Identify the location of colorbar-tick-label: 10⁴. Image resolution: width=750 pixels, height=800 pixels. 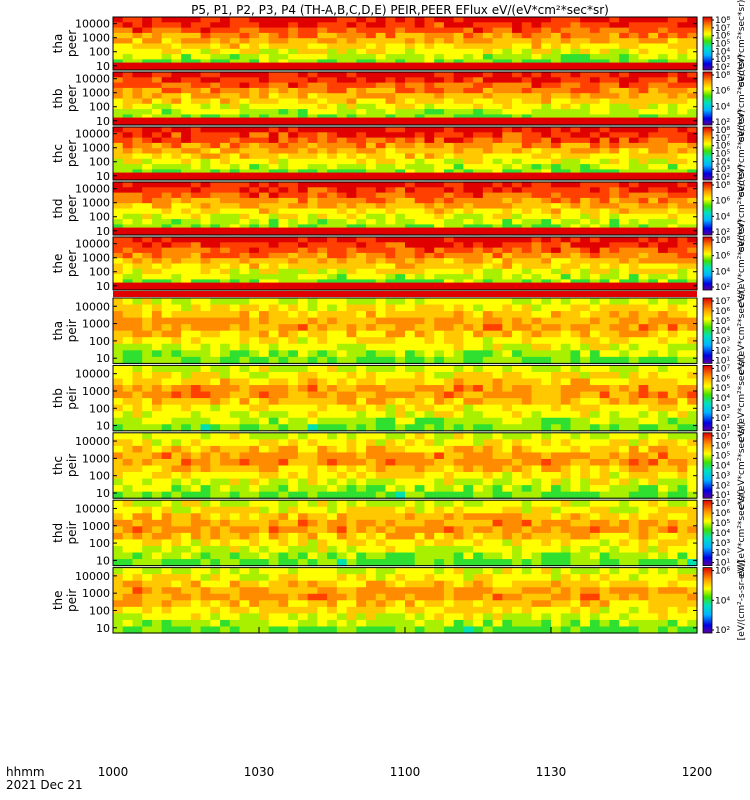
(722, 332).